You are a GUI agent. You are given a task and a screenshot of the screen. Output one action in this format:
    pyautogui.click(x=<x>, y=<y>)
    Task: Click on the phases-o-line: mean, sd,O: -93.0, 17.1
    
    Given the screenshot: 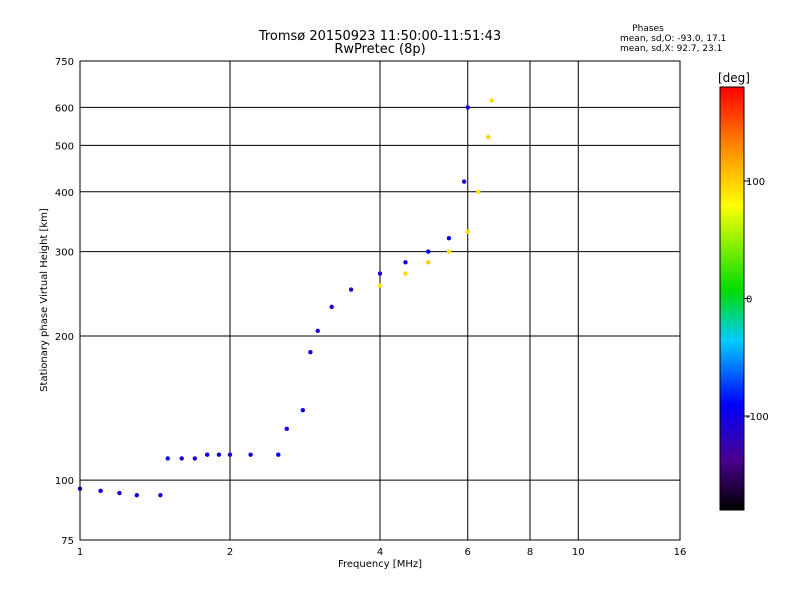 What is the action you would take?
    pyautogui.click(x=673, y=39)
    